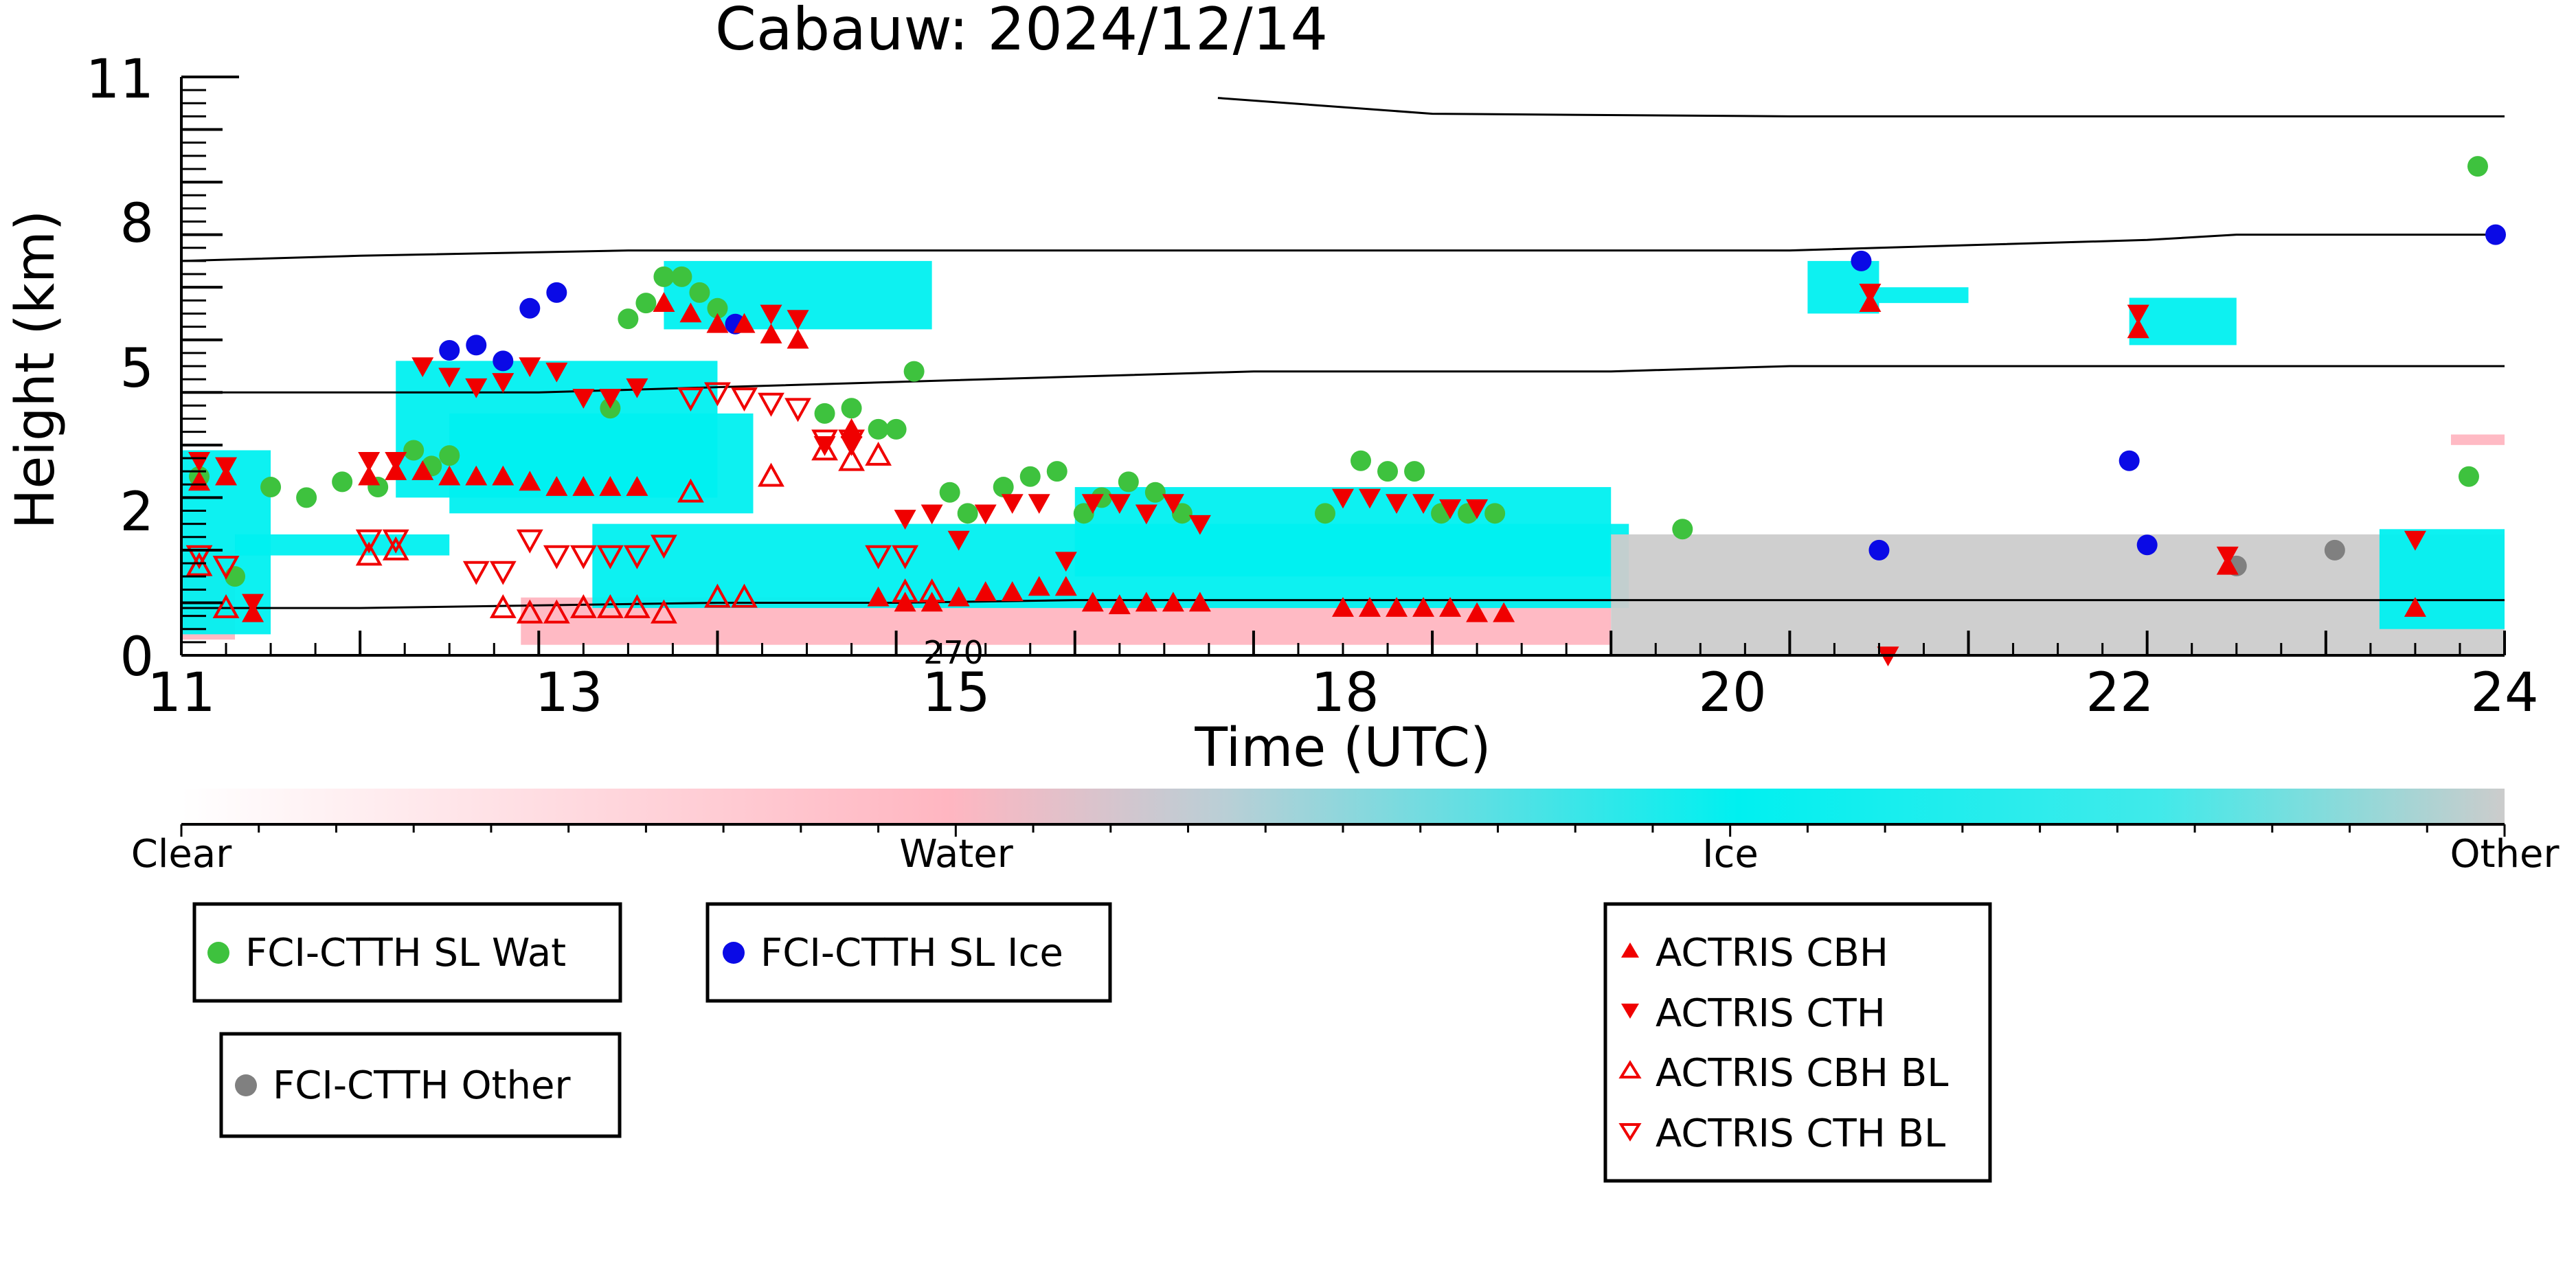  What do you see at coordinates (1630, 1132) in the screenshot?
I see `legend-marker-cth-bl` at bounding box center [1630, 1132].